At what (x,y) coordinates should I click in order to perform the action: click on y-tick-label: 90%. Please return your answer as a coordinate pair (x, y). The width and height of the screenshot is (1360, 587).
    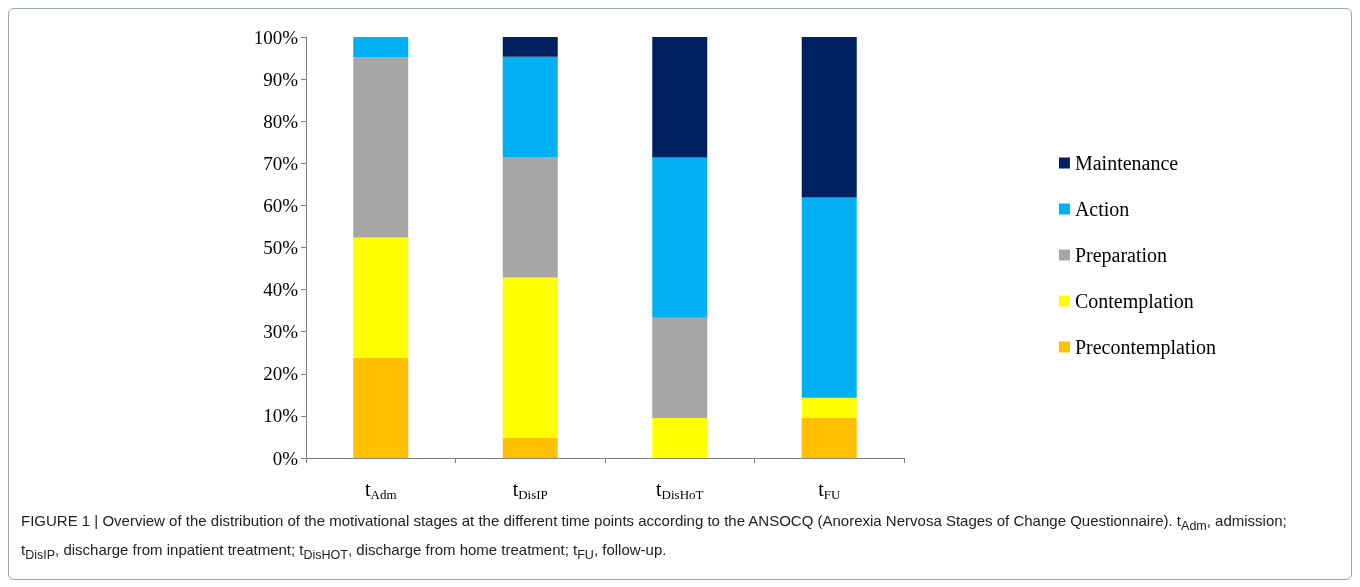
    Looking at the image, I should click on (281, 79).